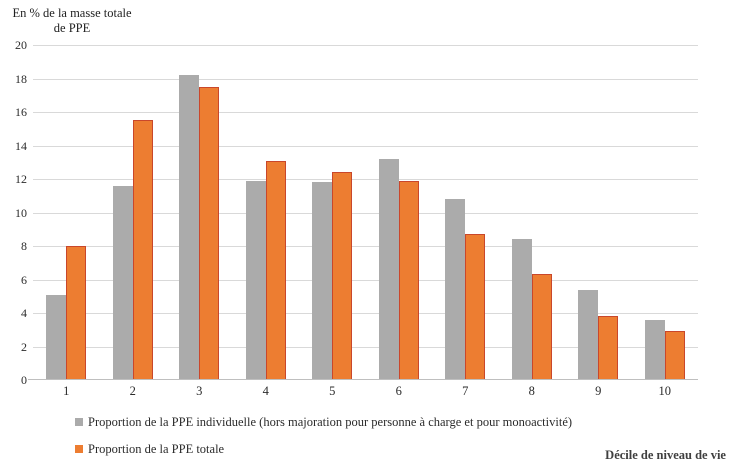 Image resolution: width=732 pixels, height=475 pixels. I want to click on x-axis-title: Décile de niveau de vie, so click(665, 455).